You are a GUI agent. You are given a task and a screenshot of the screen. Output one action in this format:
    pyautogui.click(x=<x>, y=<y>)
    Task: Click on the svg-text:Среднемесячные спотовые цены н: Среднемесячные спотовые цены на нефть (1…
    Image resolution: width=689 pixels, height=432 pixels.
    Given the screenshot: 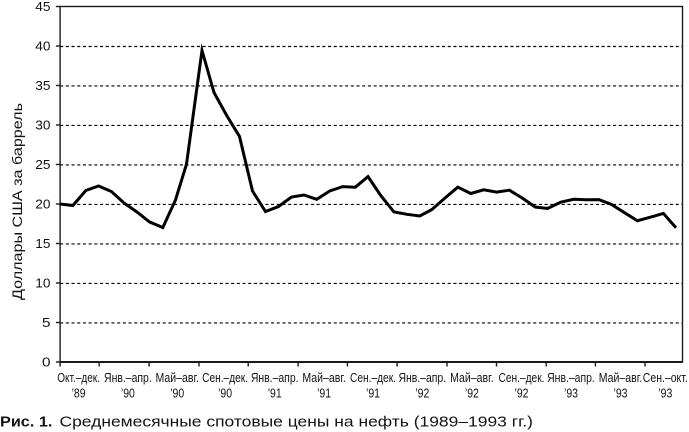 What is the action you would take?
    pyautogui.click(x=297, y=421)
    